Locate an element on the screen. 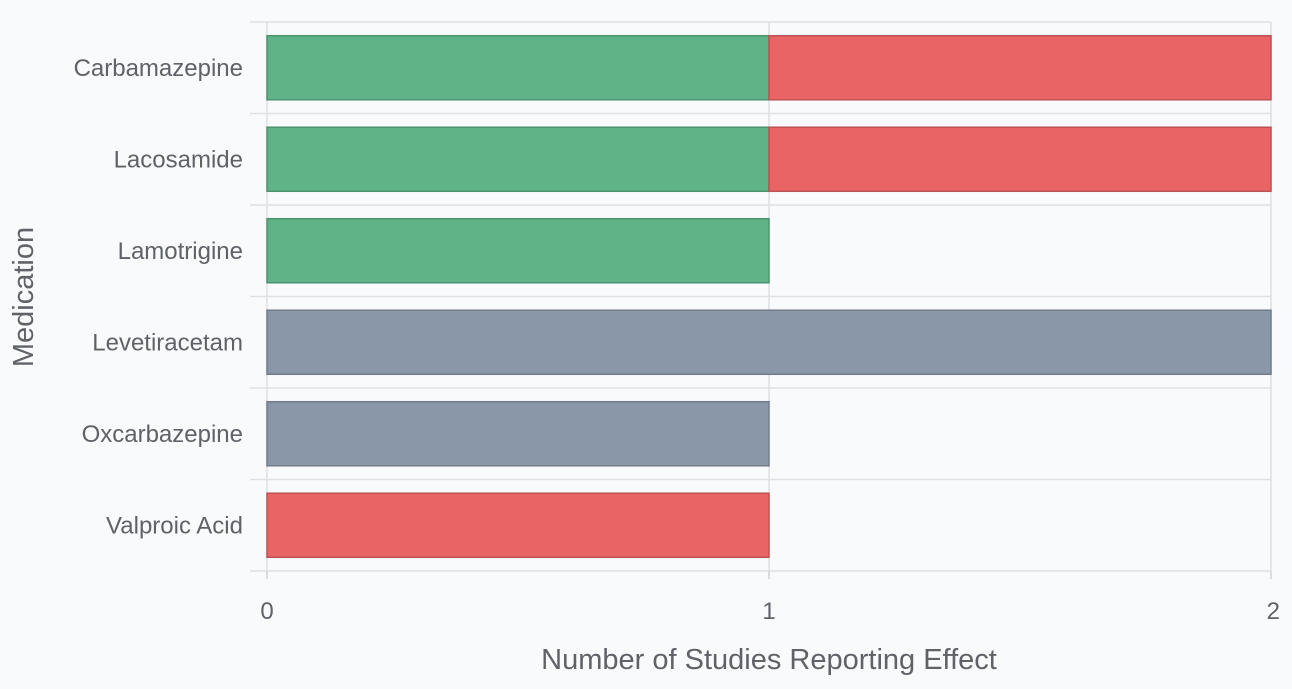 The height and width of the screenshot is (689, 1292). y-tick-label: Levetiracetam is located at coordinates (167, 342).